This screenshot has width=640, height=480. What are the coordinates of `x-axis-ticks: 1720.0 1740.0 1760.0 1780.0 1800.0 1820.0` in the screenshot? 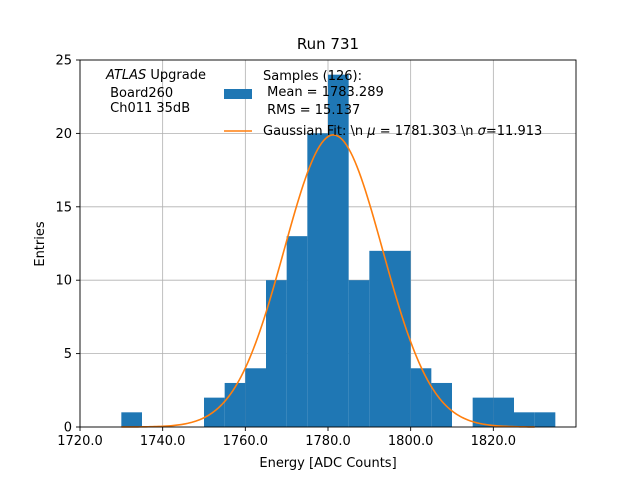 It's located at (286, 438).